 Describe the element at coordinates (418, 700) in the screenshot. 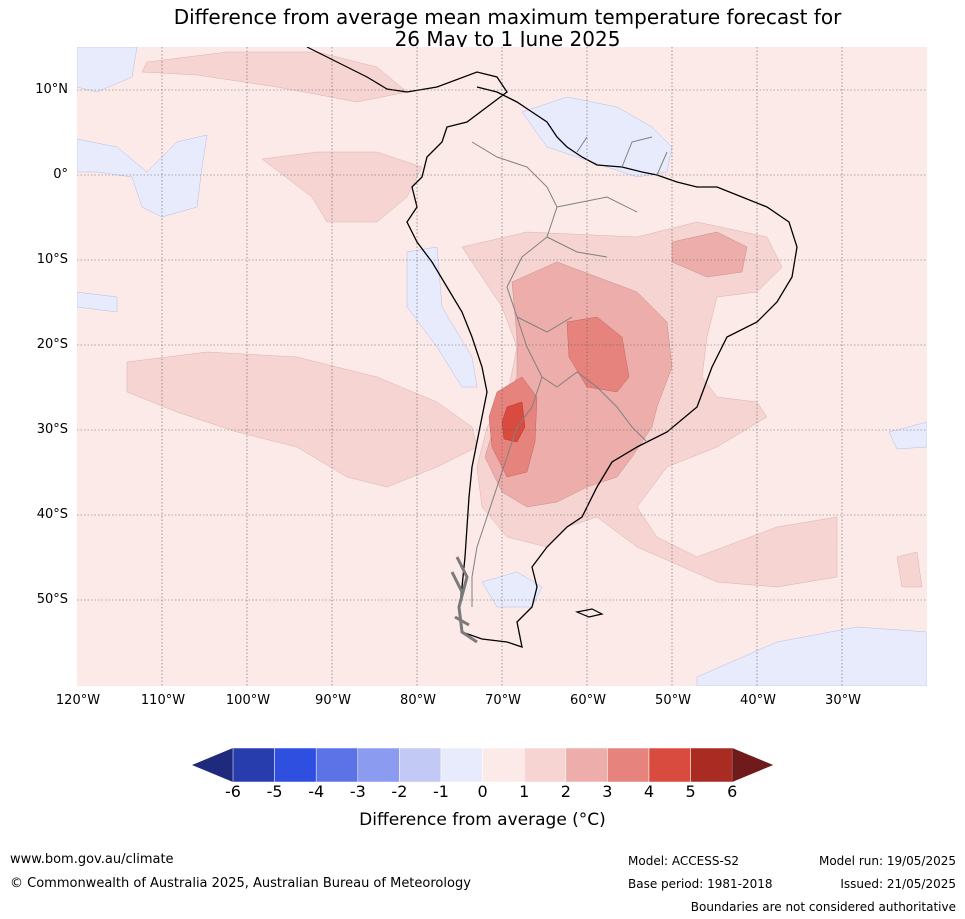

I see `lon-label-80w: 80°W` at that location.